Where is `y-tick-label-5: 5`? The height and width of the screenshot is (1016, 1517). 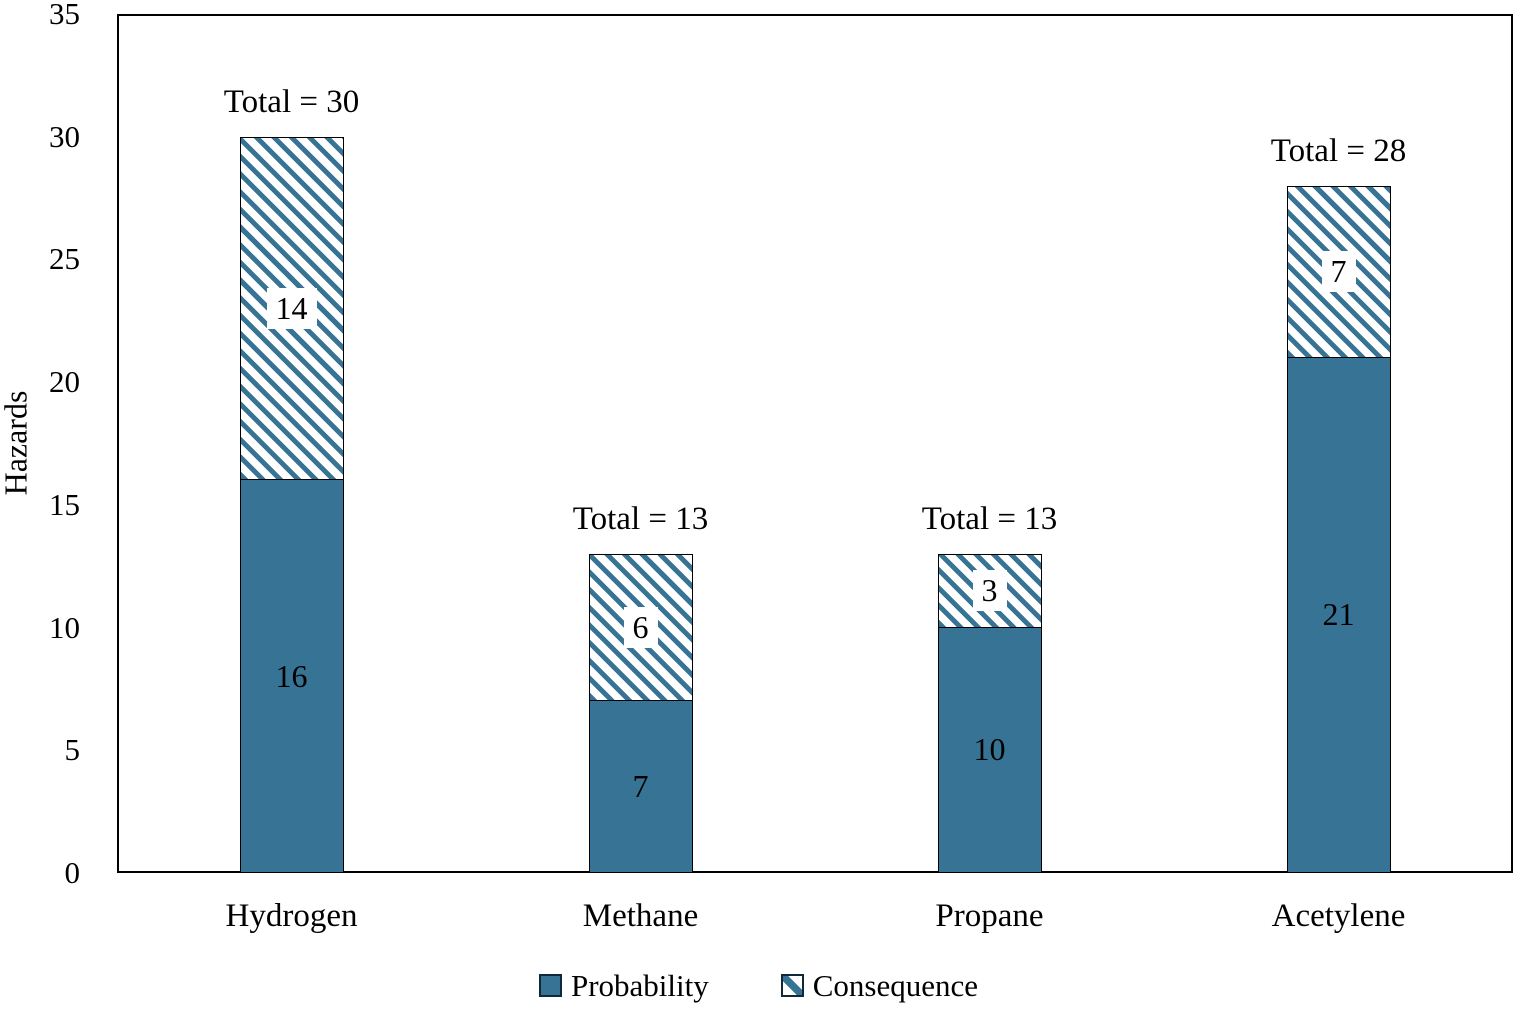 y-tick-label-5: 5 is located at coordinates (72, 750).